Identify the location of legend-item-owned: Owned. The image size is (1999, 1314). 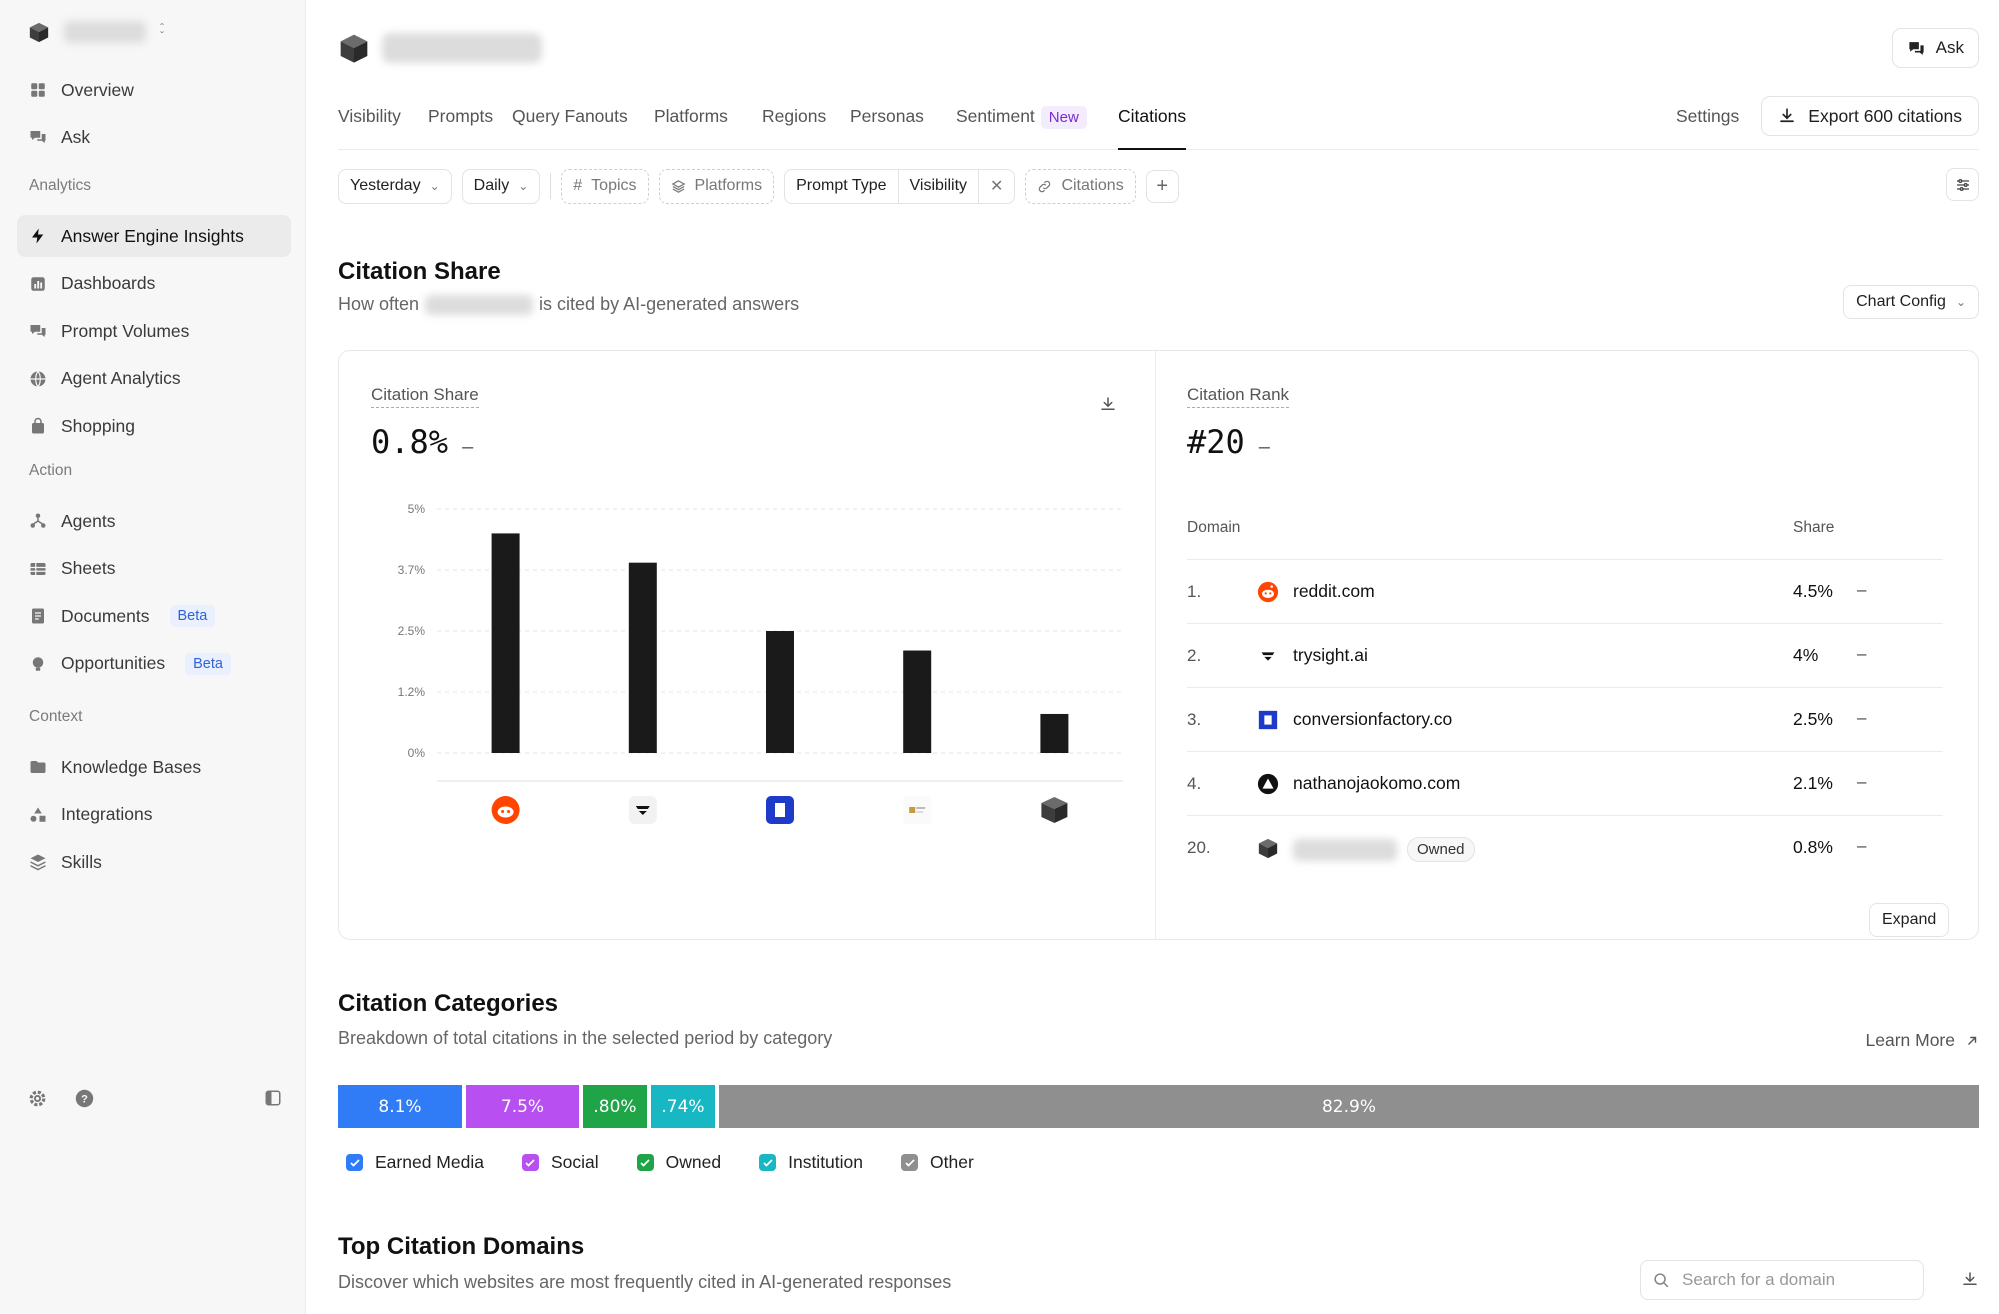
(678, 1162).